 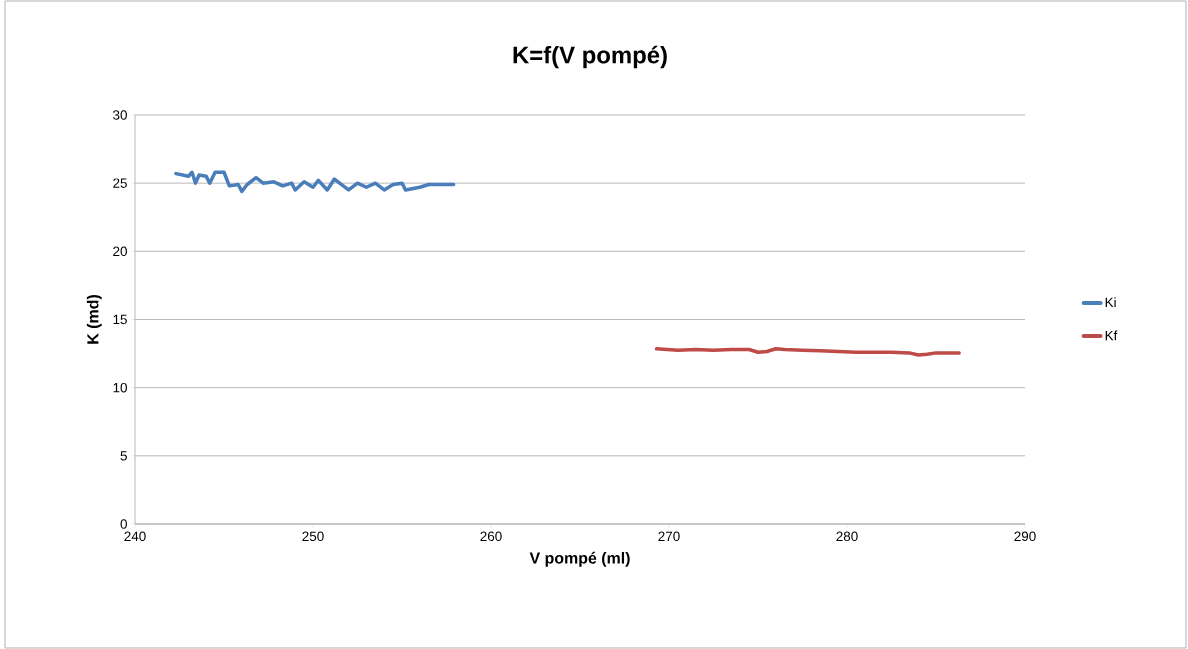 I want to click on line-series, so click(x=315, y=182).